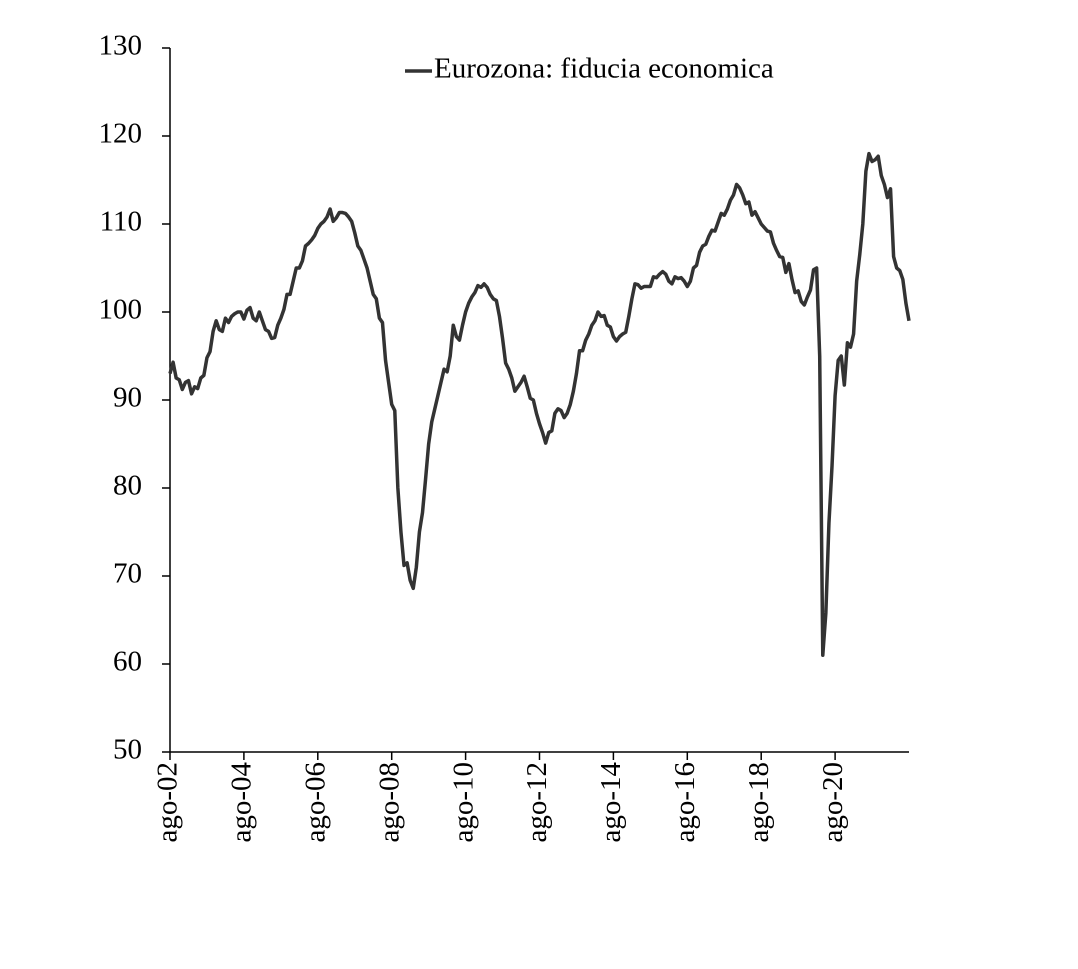  I want to click on x-tick-label: ago-06, so click(315, 802).